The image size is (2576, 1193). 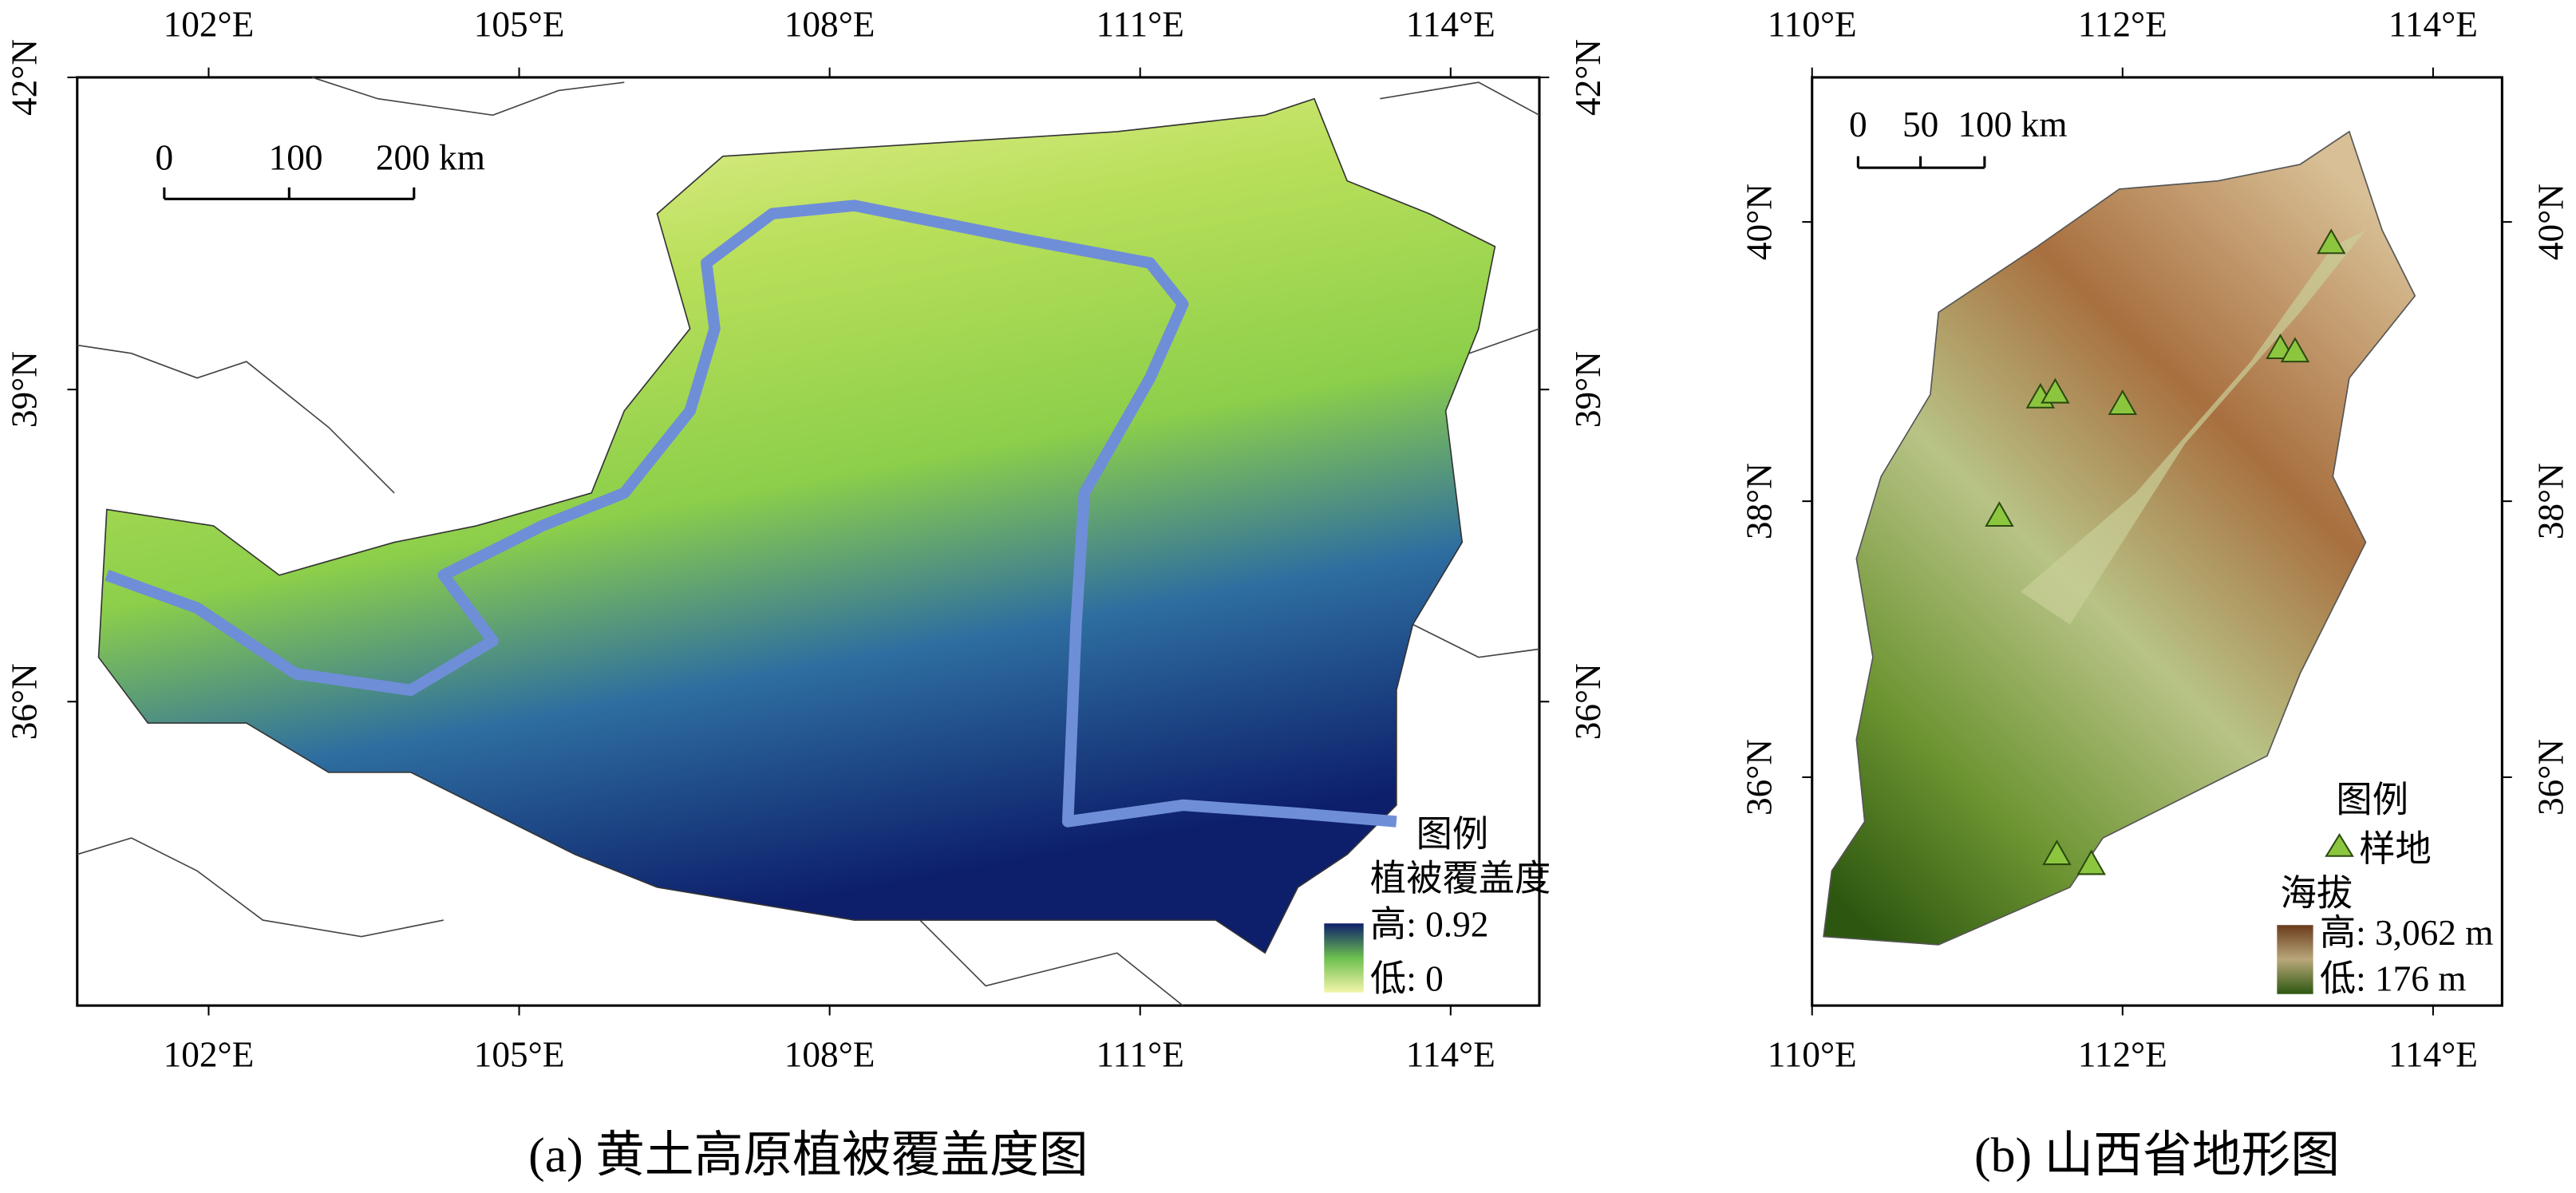 I want to click on legend-low: 低: 176 m, so click(x=2393, y=979).